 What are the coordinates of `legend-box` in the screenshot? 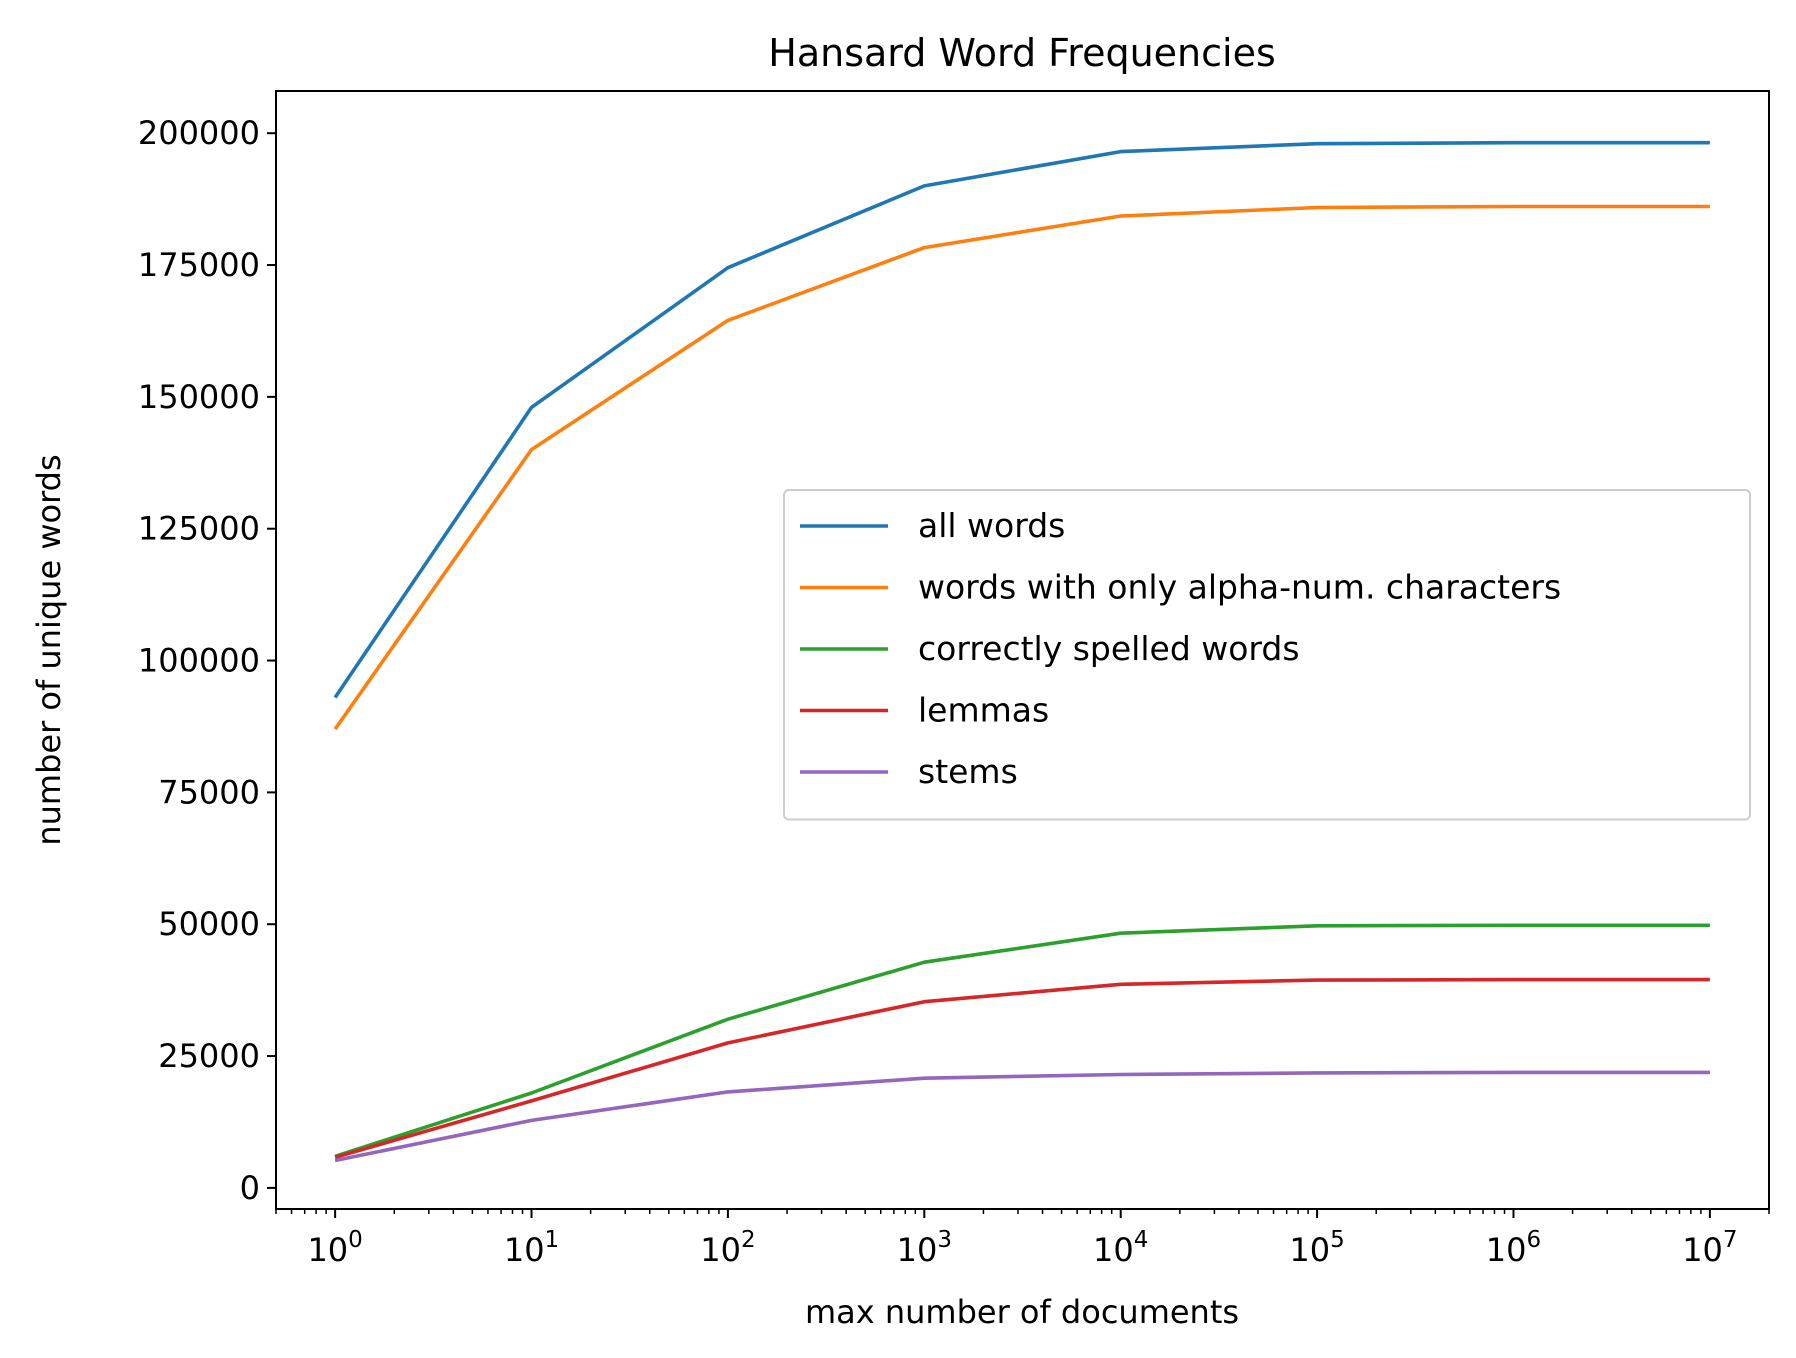 It's located at (1267, 655).